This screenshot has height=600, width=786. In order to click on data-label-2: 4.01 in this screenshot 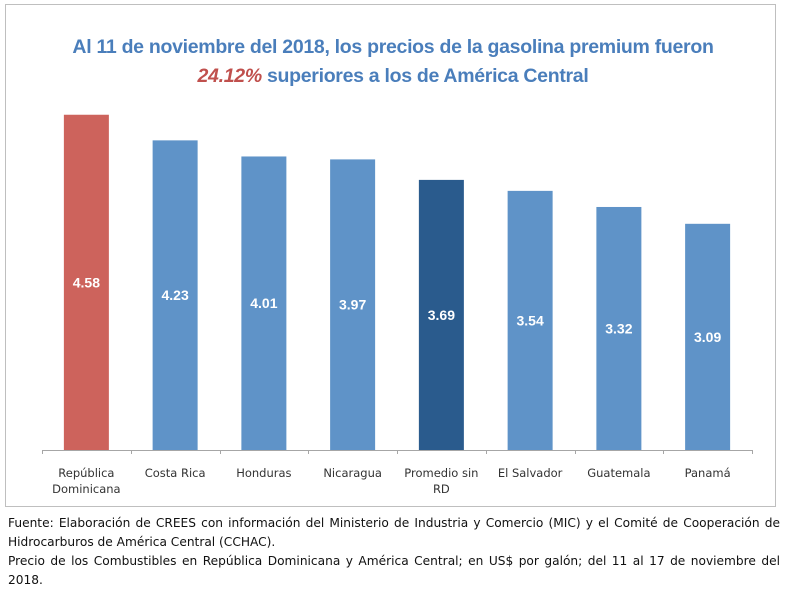, I will do `click(263, 303)`.